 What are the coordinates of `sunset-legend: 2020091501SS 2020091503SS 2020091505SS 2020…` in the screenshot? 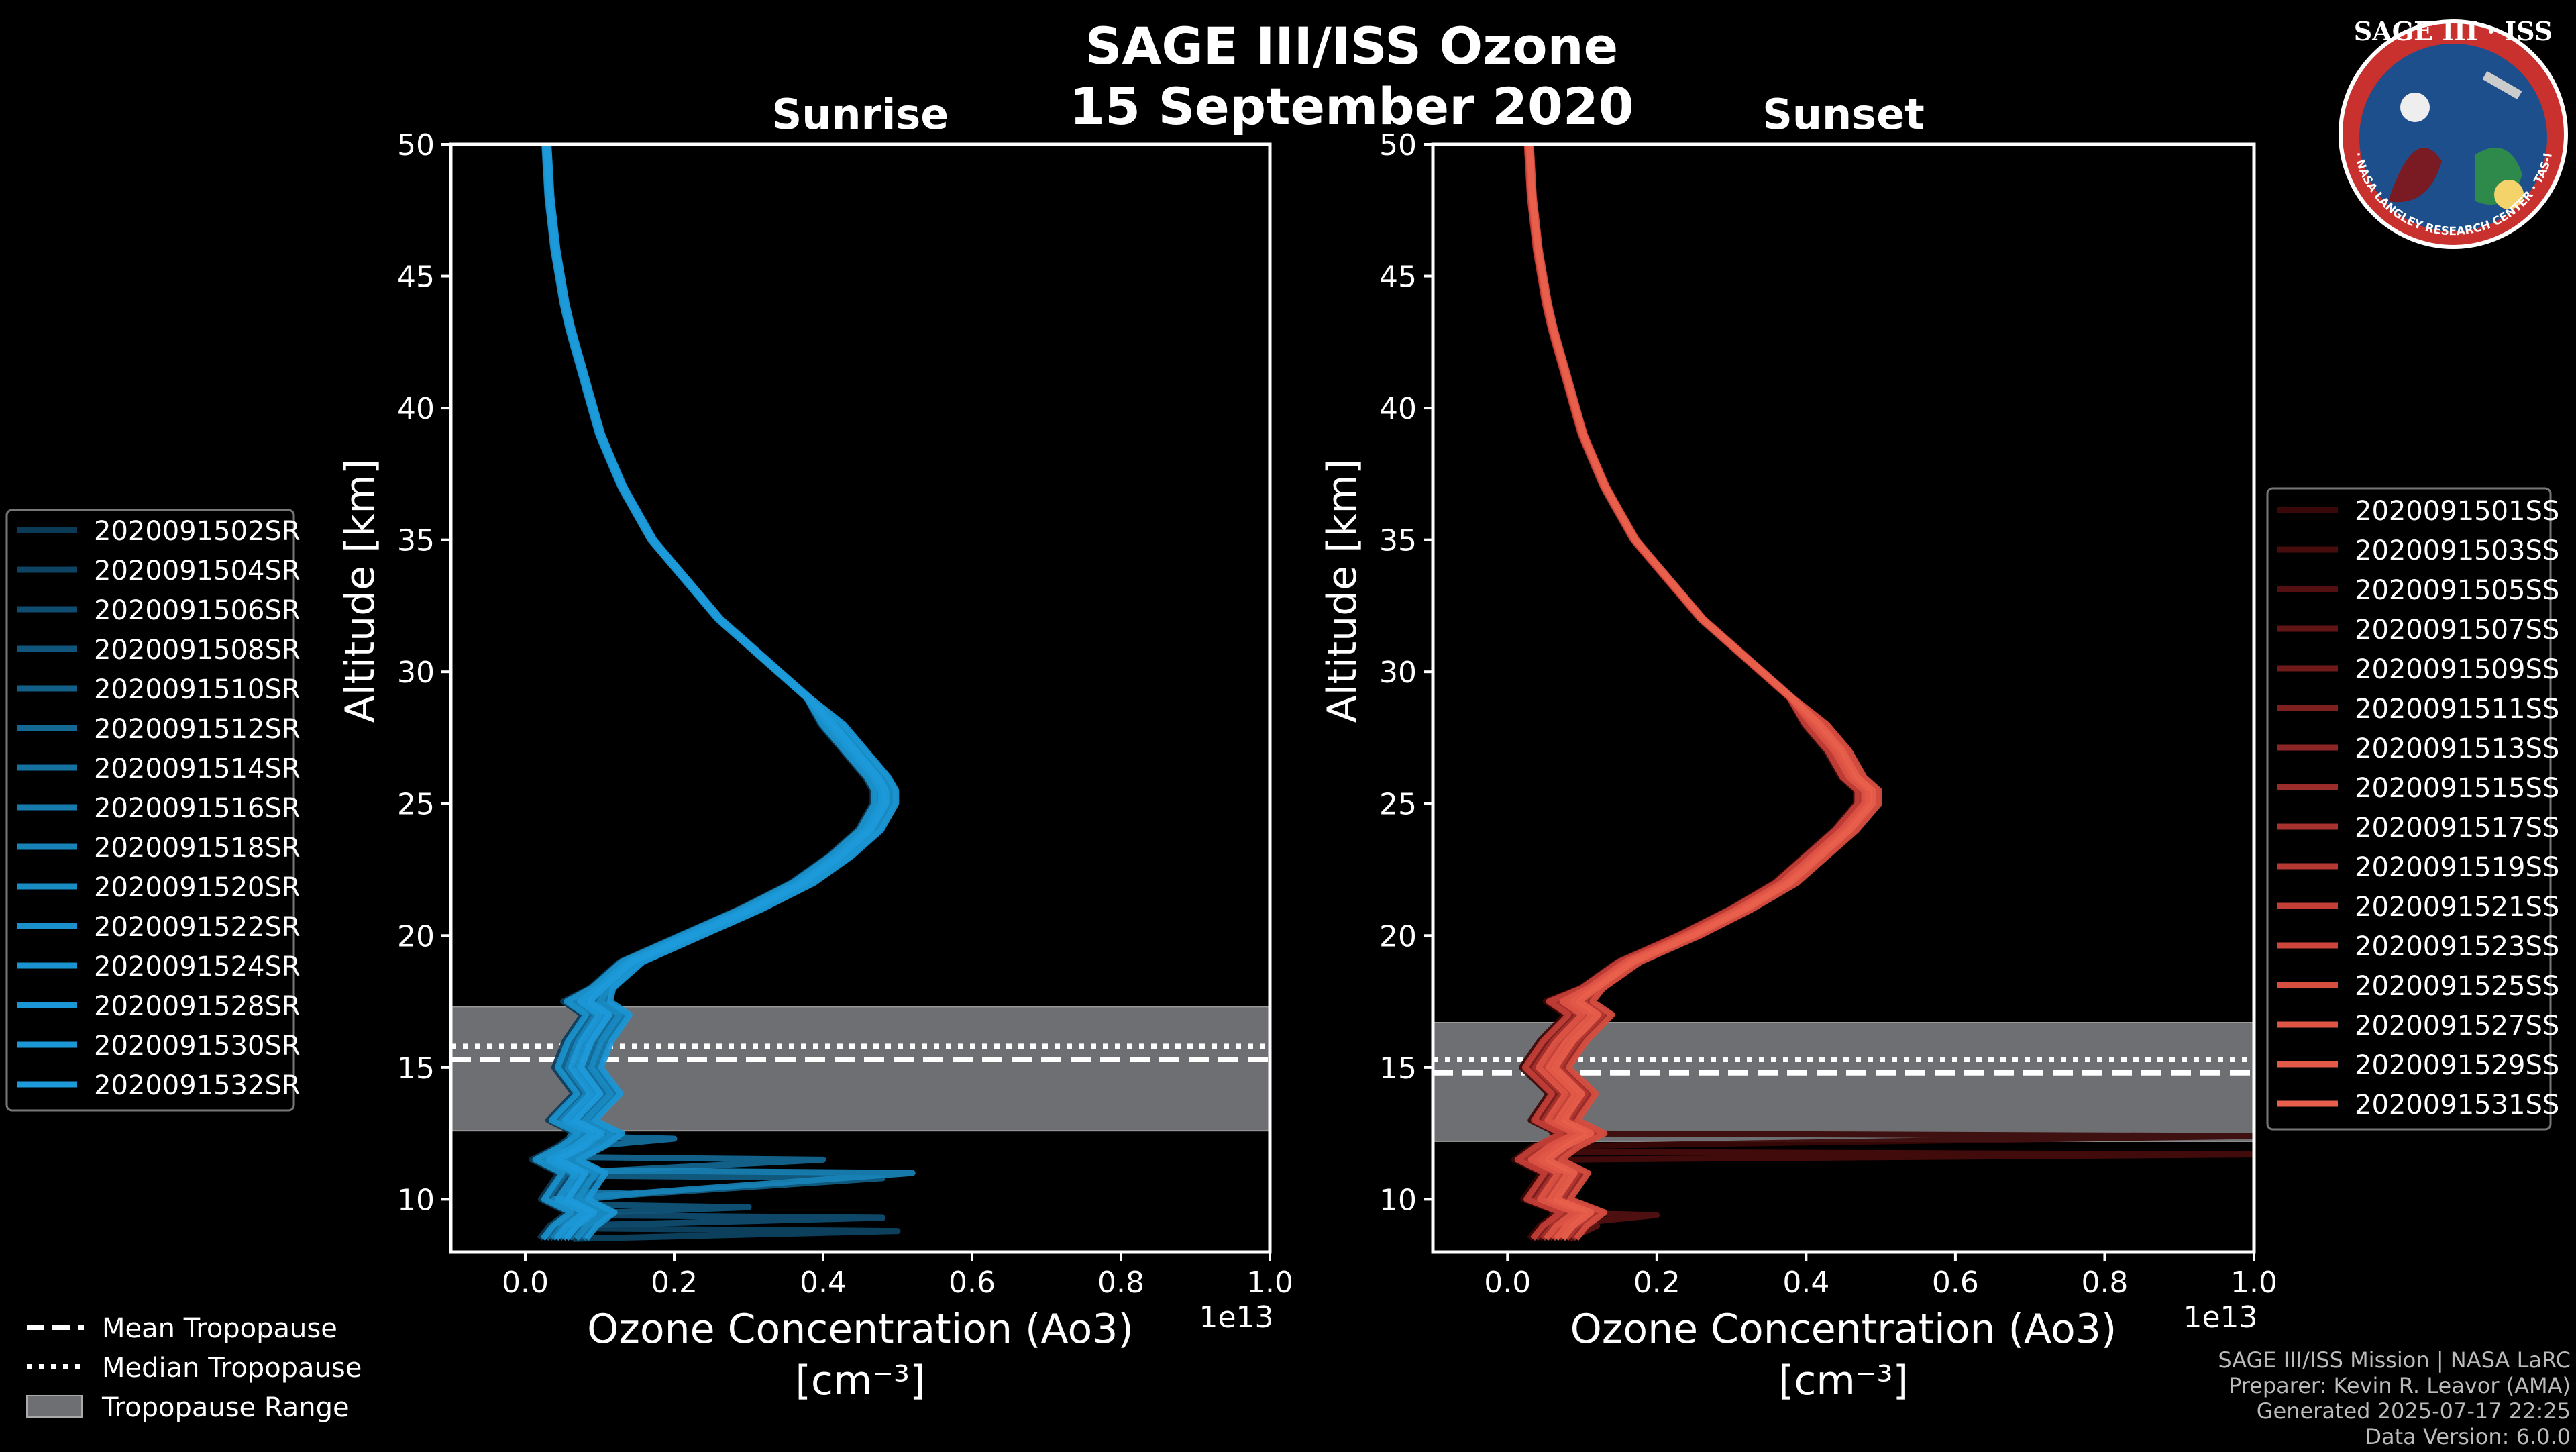 It's located at (2412, 809).